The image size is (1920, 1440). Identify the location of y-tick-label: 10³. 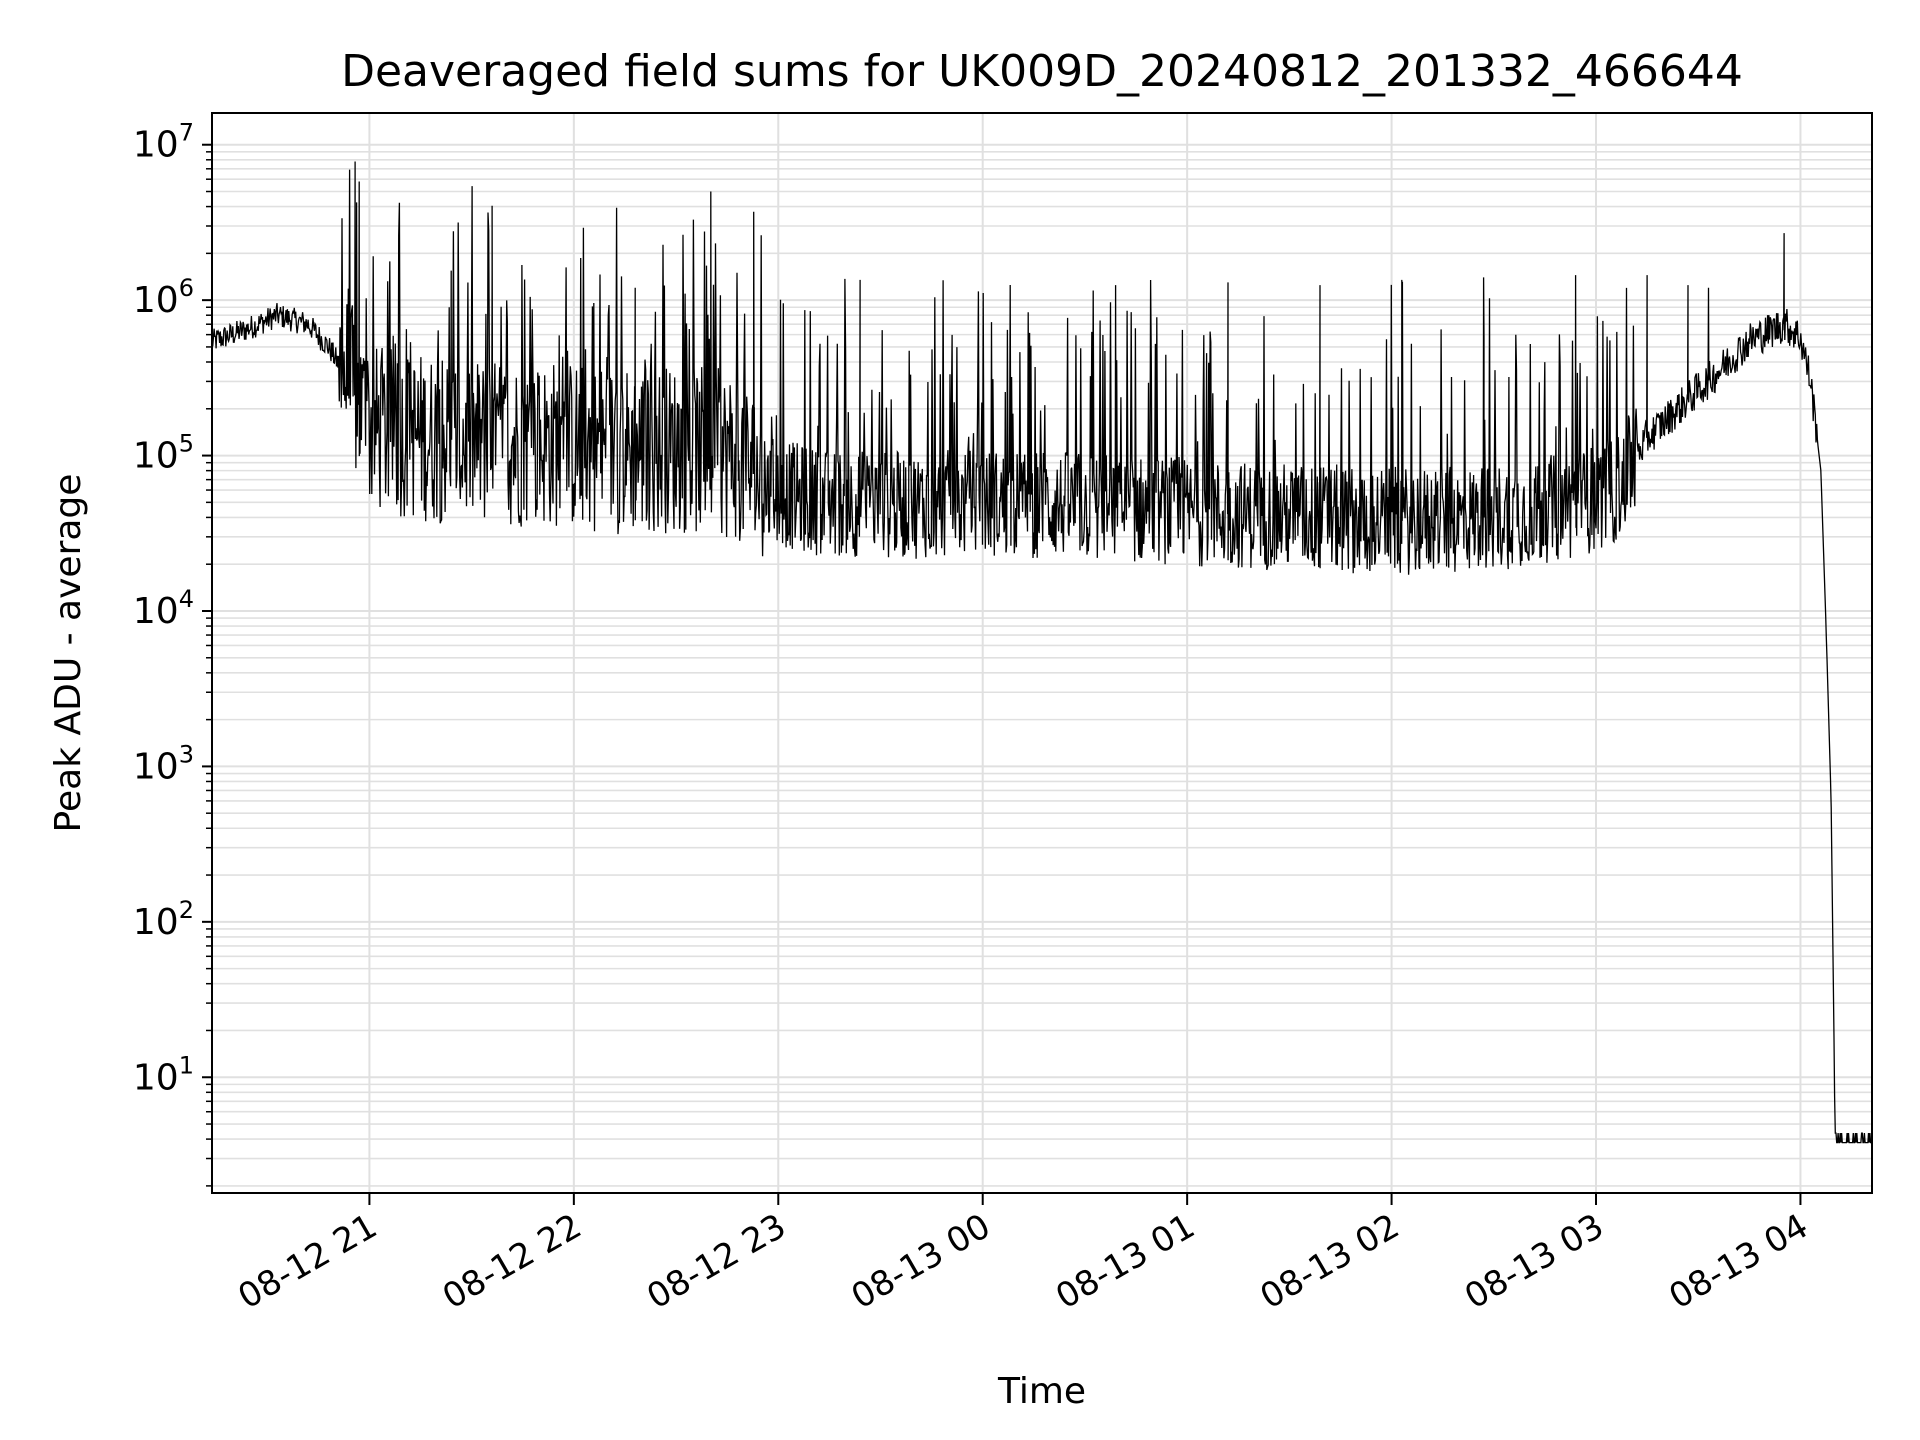
(163, 763).